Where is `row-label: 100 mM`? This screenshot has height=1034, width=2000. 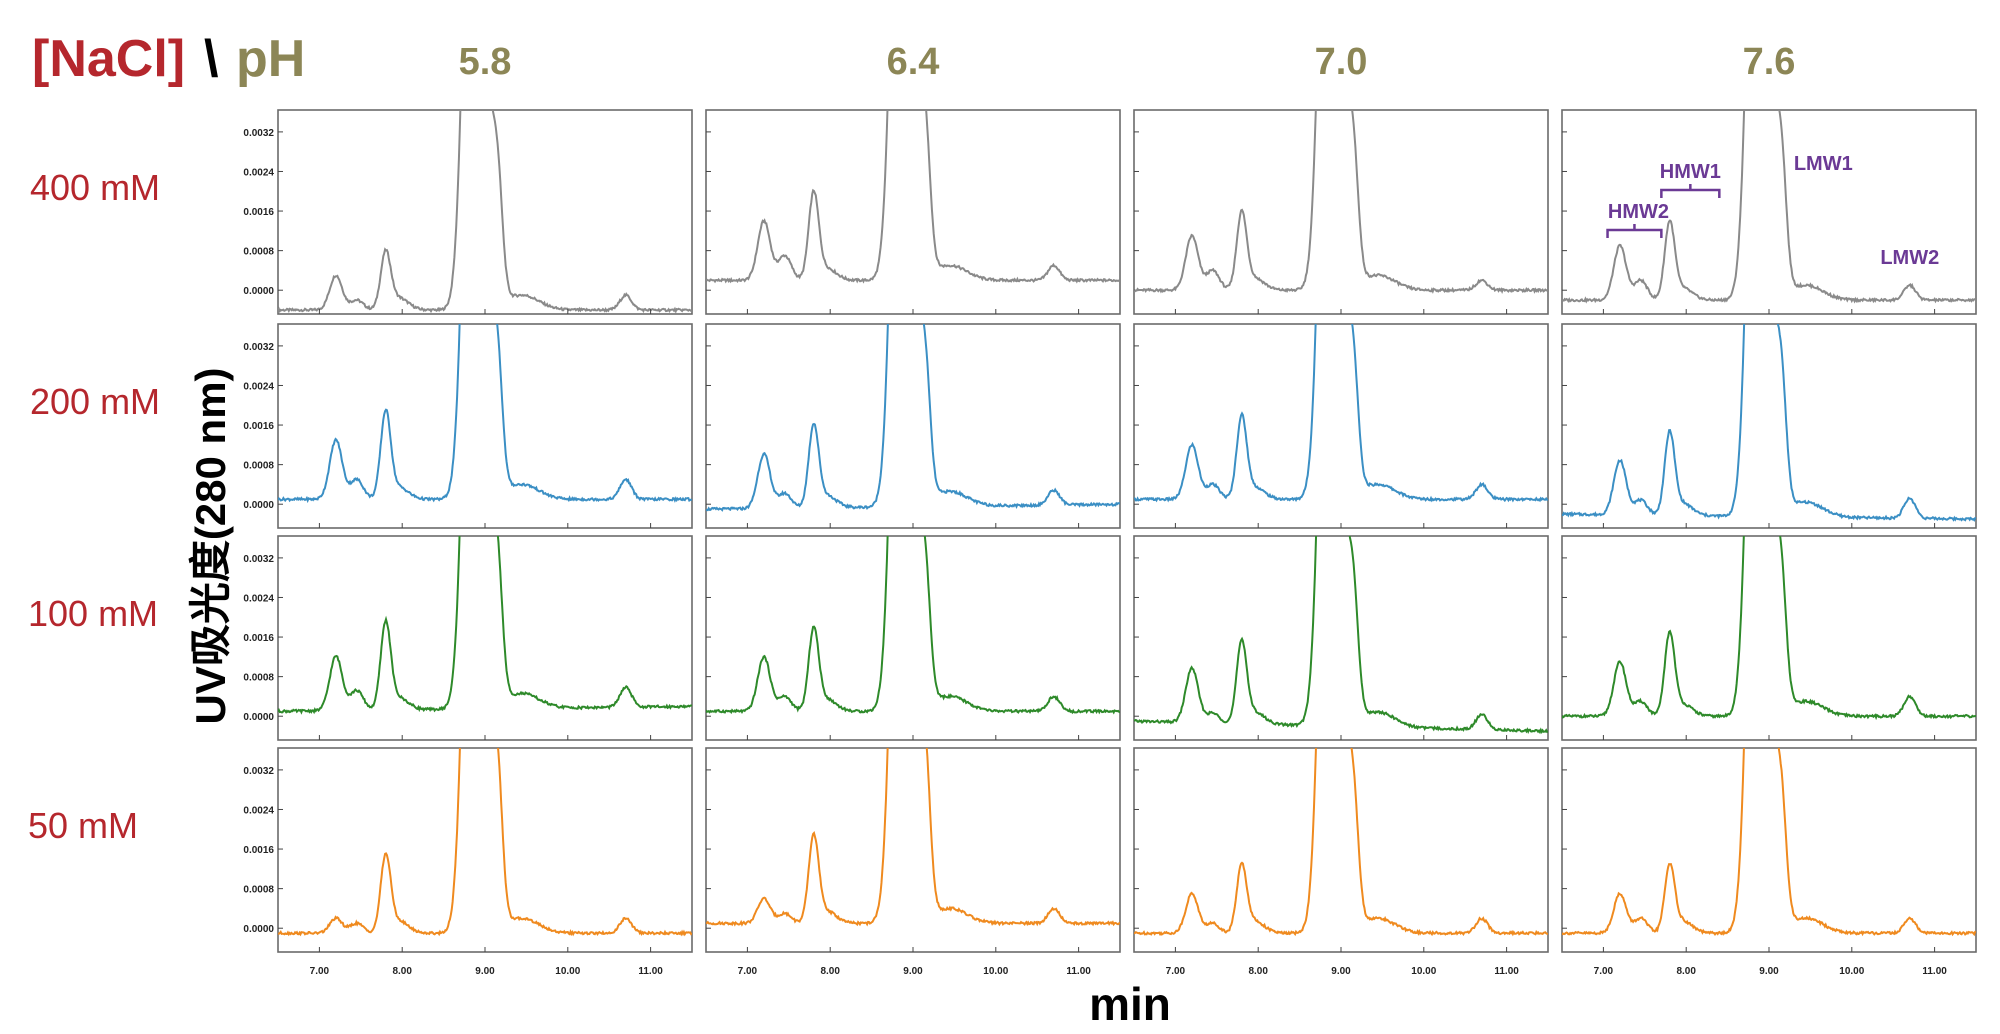 row-label: 100 mM is located at coordinates (93, 613).